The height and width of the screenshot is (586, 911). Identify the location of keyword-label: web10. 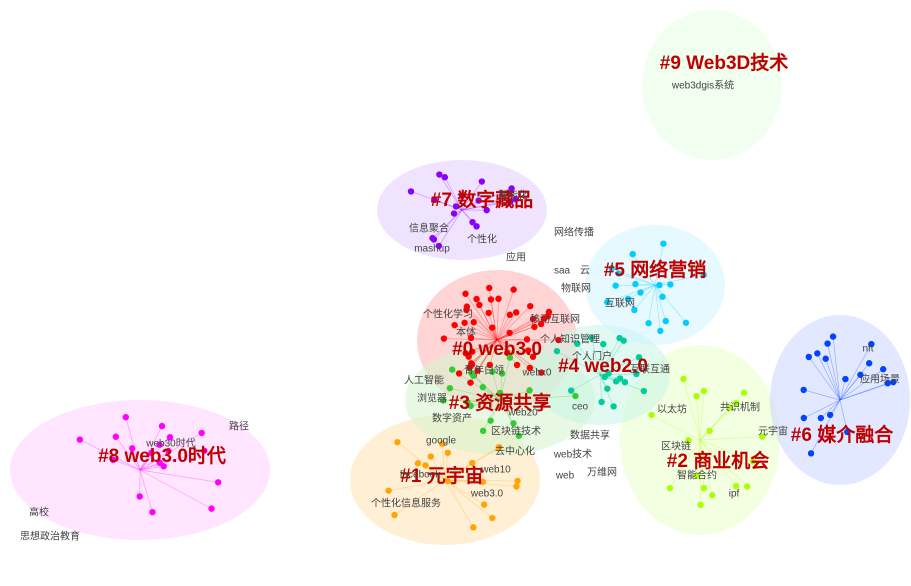
(495, 470).